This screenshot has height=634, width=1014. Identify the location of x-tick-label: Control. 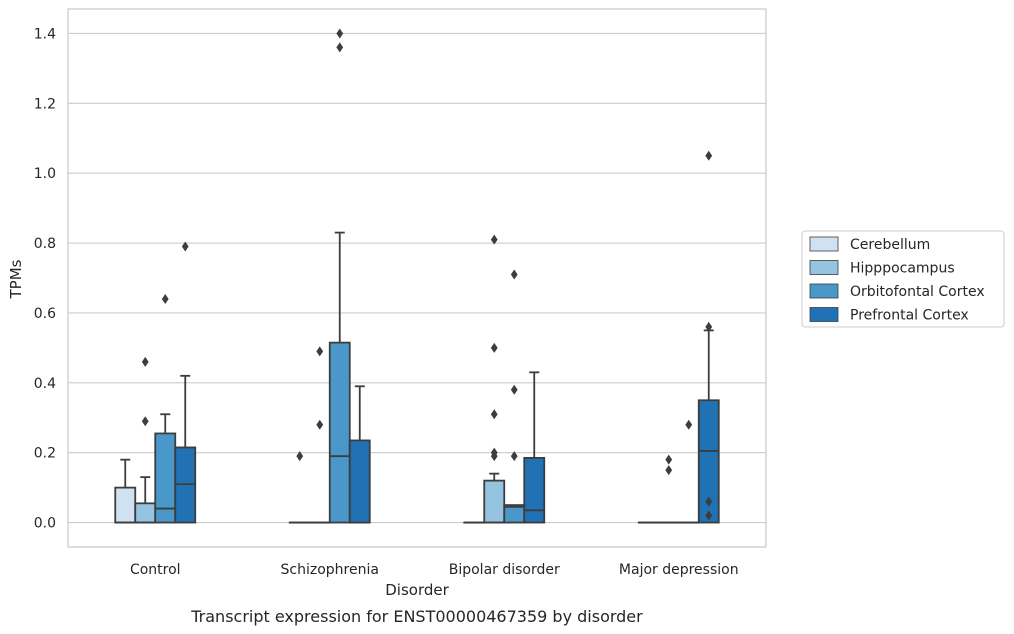
(155, 570).